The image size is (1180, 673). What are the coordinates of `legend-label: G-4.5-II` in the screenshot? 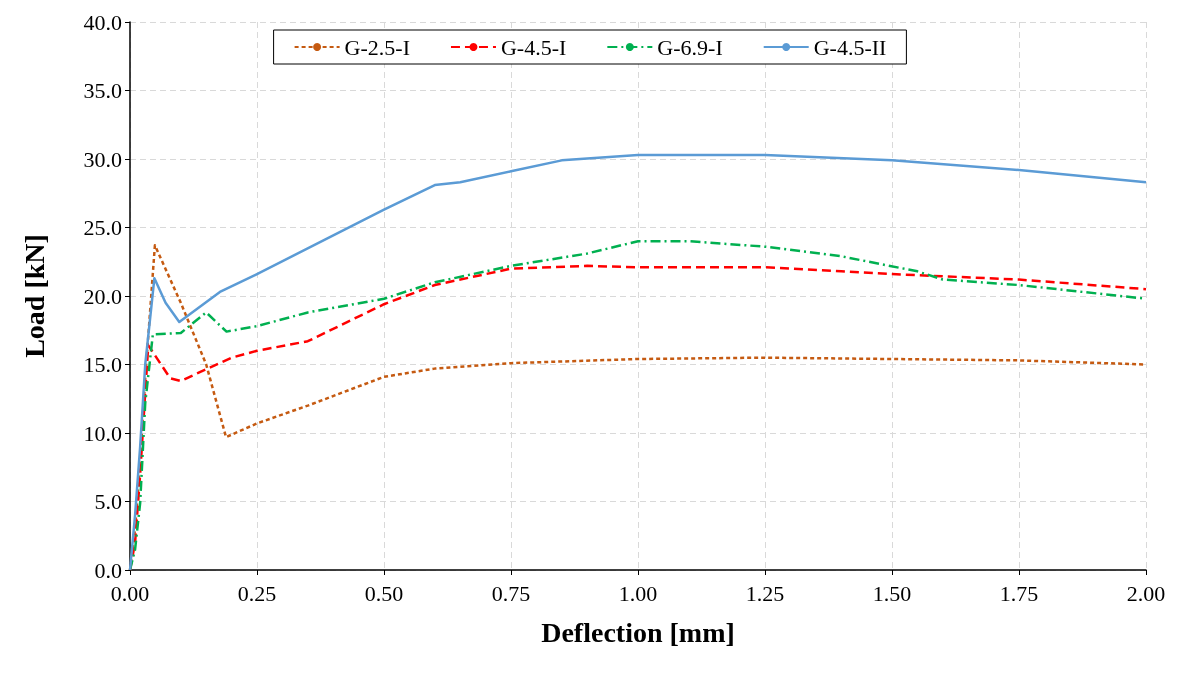 It's located at (850, 47).